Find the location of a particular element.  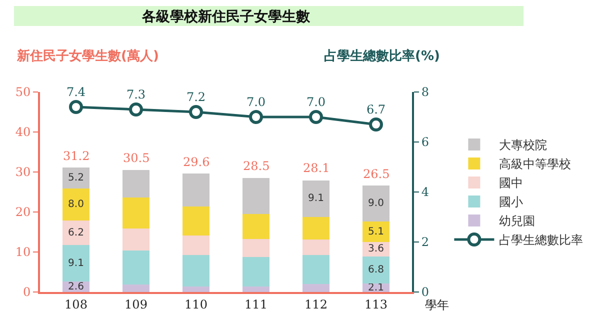

total-label: 28.1 is located at coordinates (316, 168).